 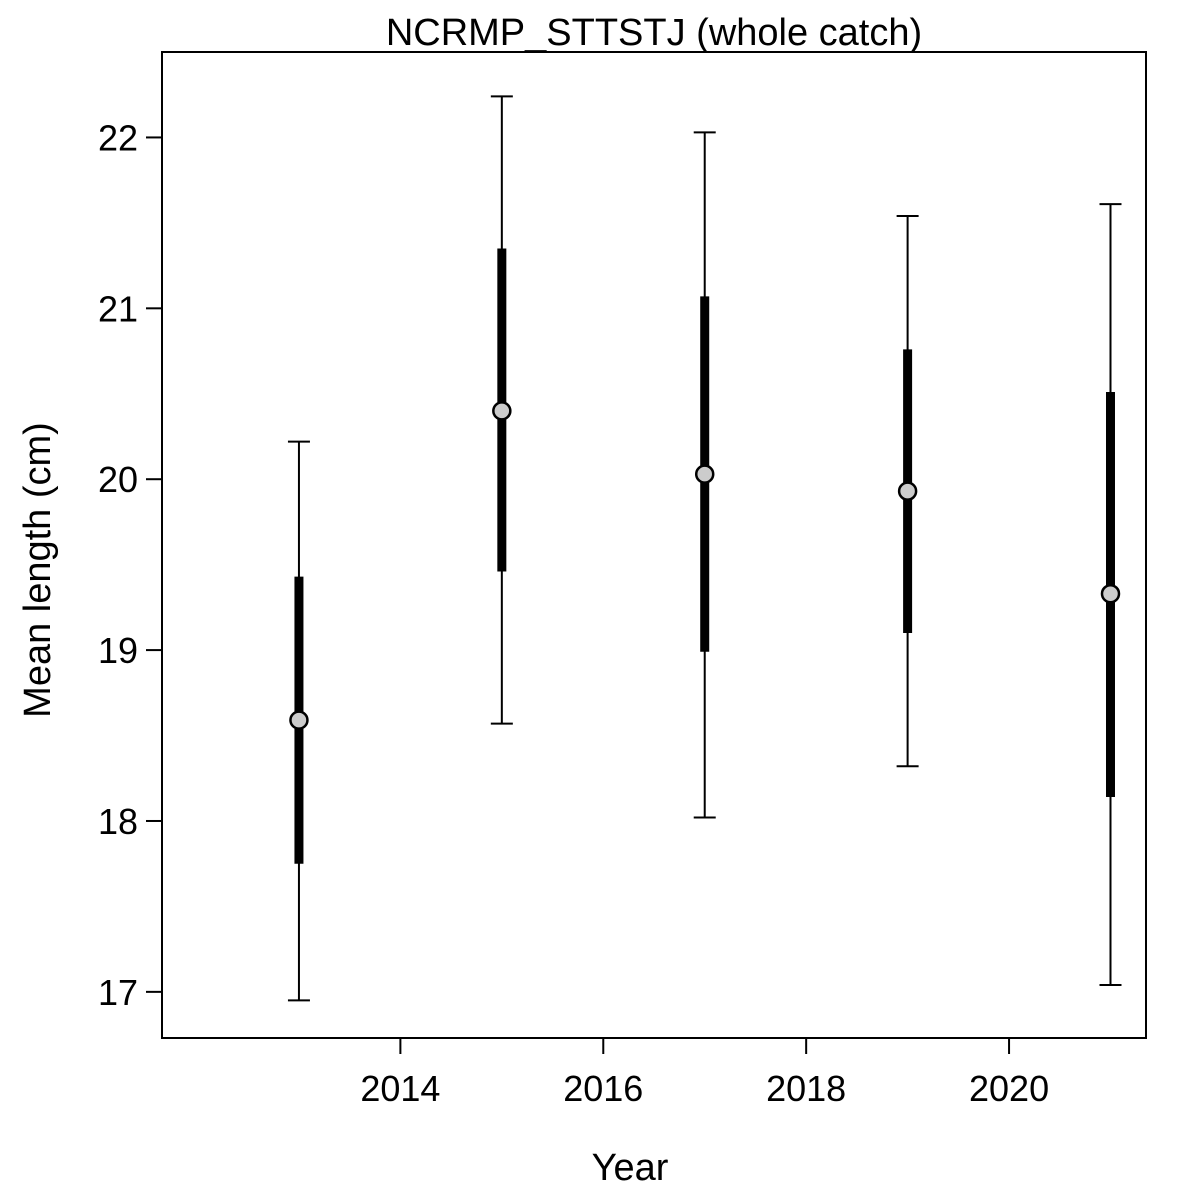 What do you see at coordinates (38, 570) in the screenshot?
I see `y-axis-label: Mean length (cm)` at bounding box center [38, 570].